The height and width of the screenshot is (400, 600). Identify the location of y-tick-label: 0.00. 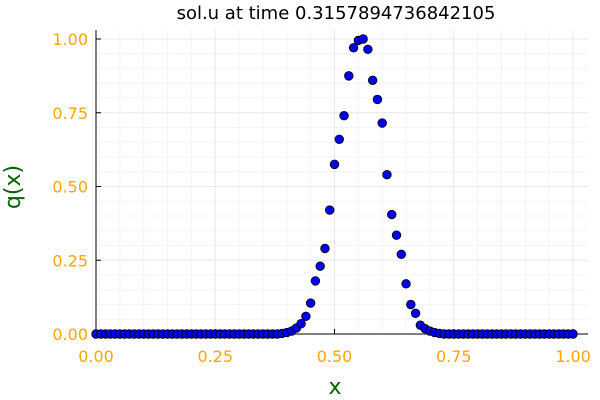
(70, 334).